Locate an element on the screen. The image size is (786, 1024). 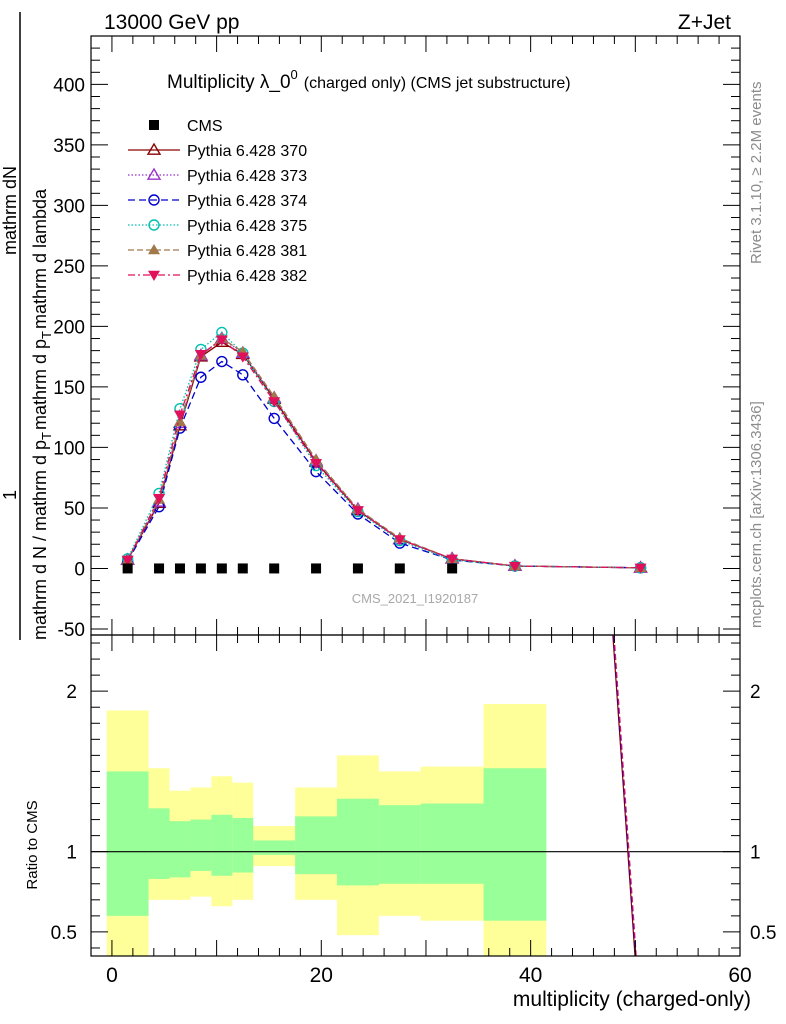
ylabel-one: 1 is located at coordinates (10, 495).